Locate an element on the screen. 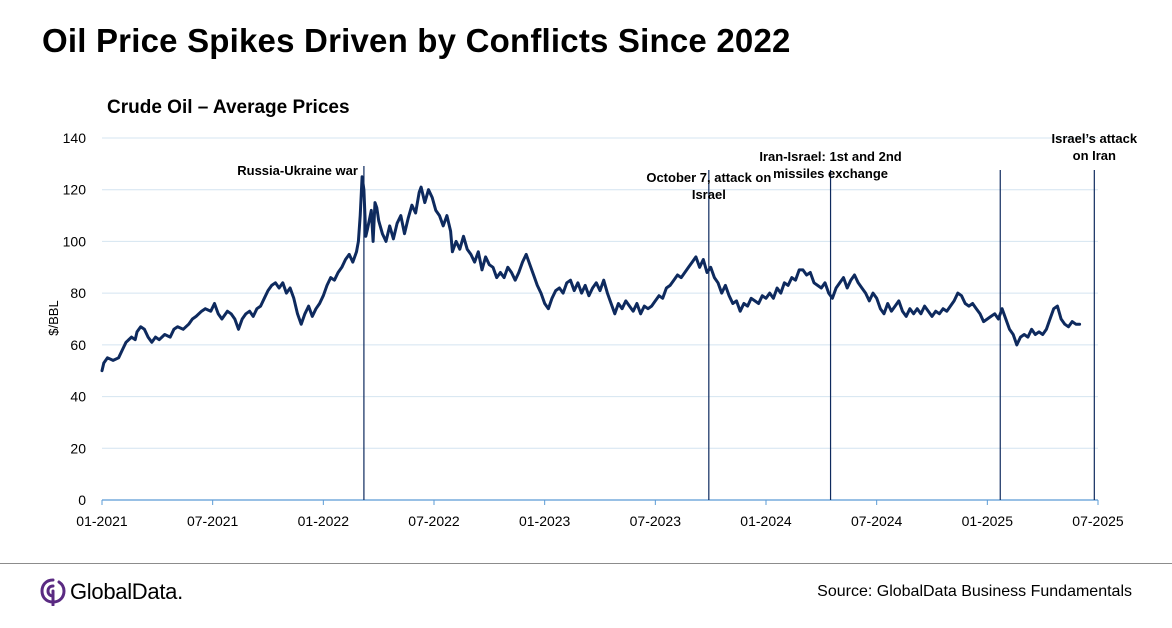 The width and height of the screenshot is (1172, 628). y-tick-label: 120 is located at coordinates (75, 190).